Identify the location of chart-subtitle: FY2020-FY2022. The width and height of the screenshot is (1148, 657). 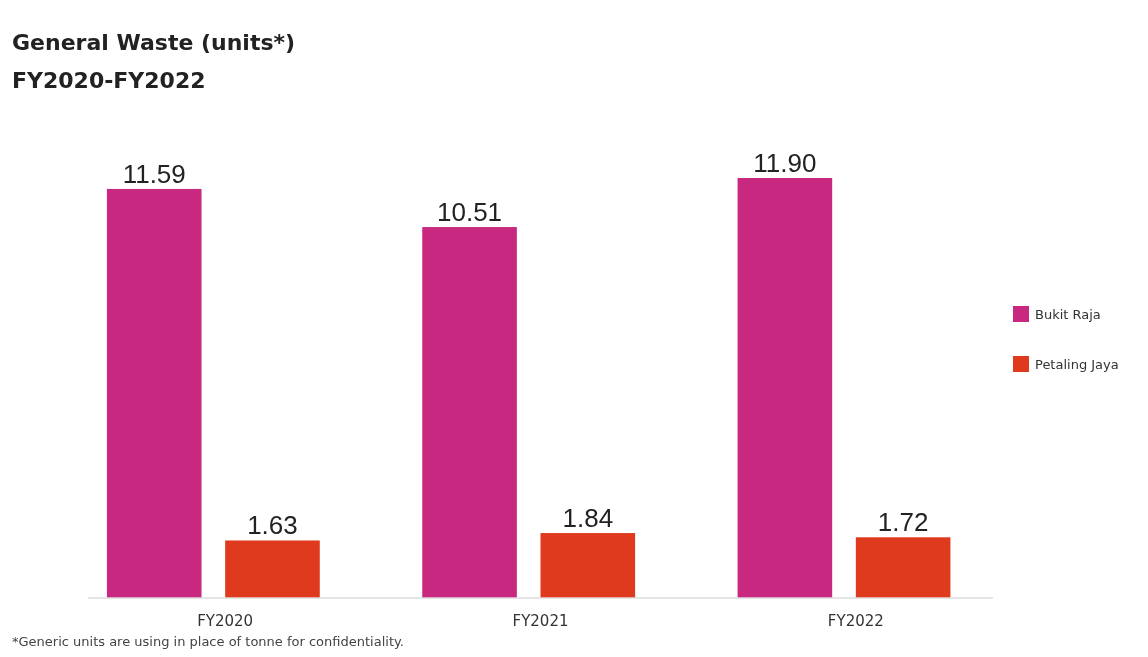
(109, 80).